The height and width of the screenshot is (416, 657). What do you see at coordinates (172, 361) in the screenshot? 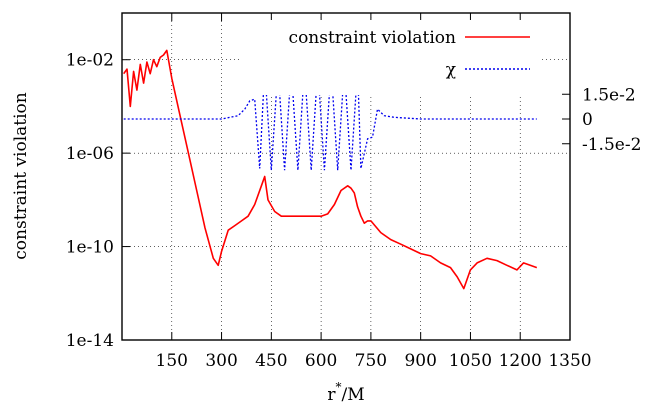
I see `x-tick-label: 150` at bounding box center [172, 361].